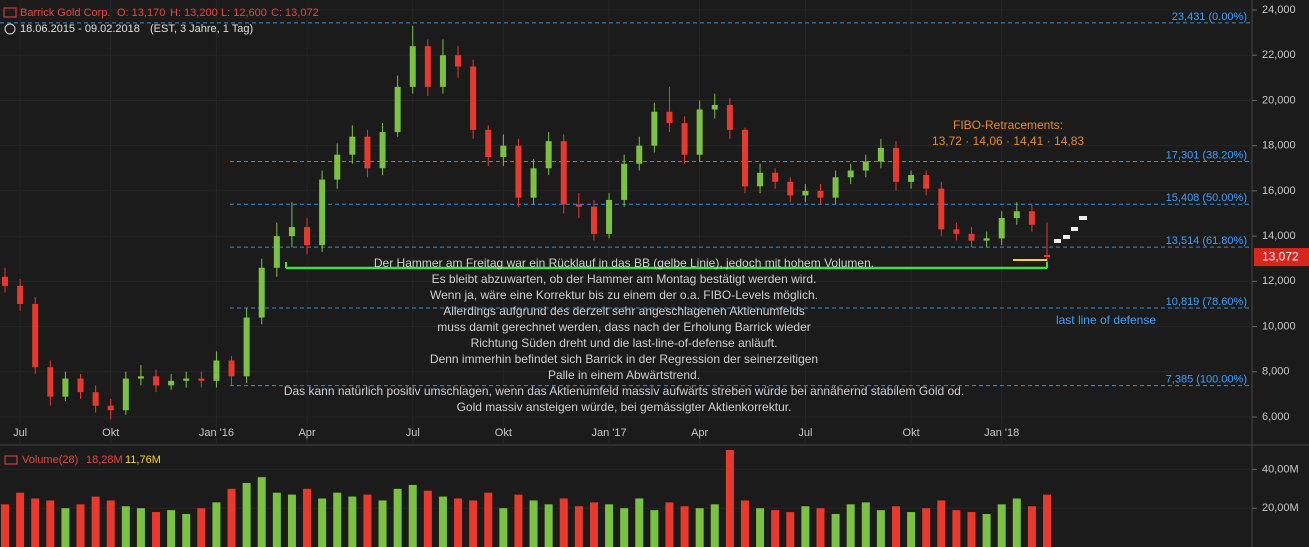 The width and height of the screenshot is (1309, 547). I want to click on y-tick-label: 8,000, so click(1276, 372).